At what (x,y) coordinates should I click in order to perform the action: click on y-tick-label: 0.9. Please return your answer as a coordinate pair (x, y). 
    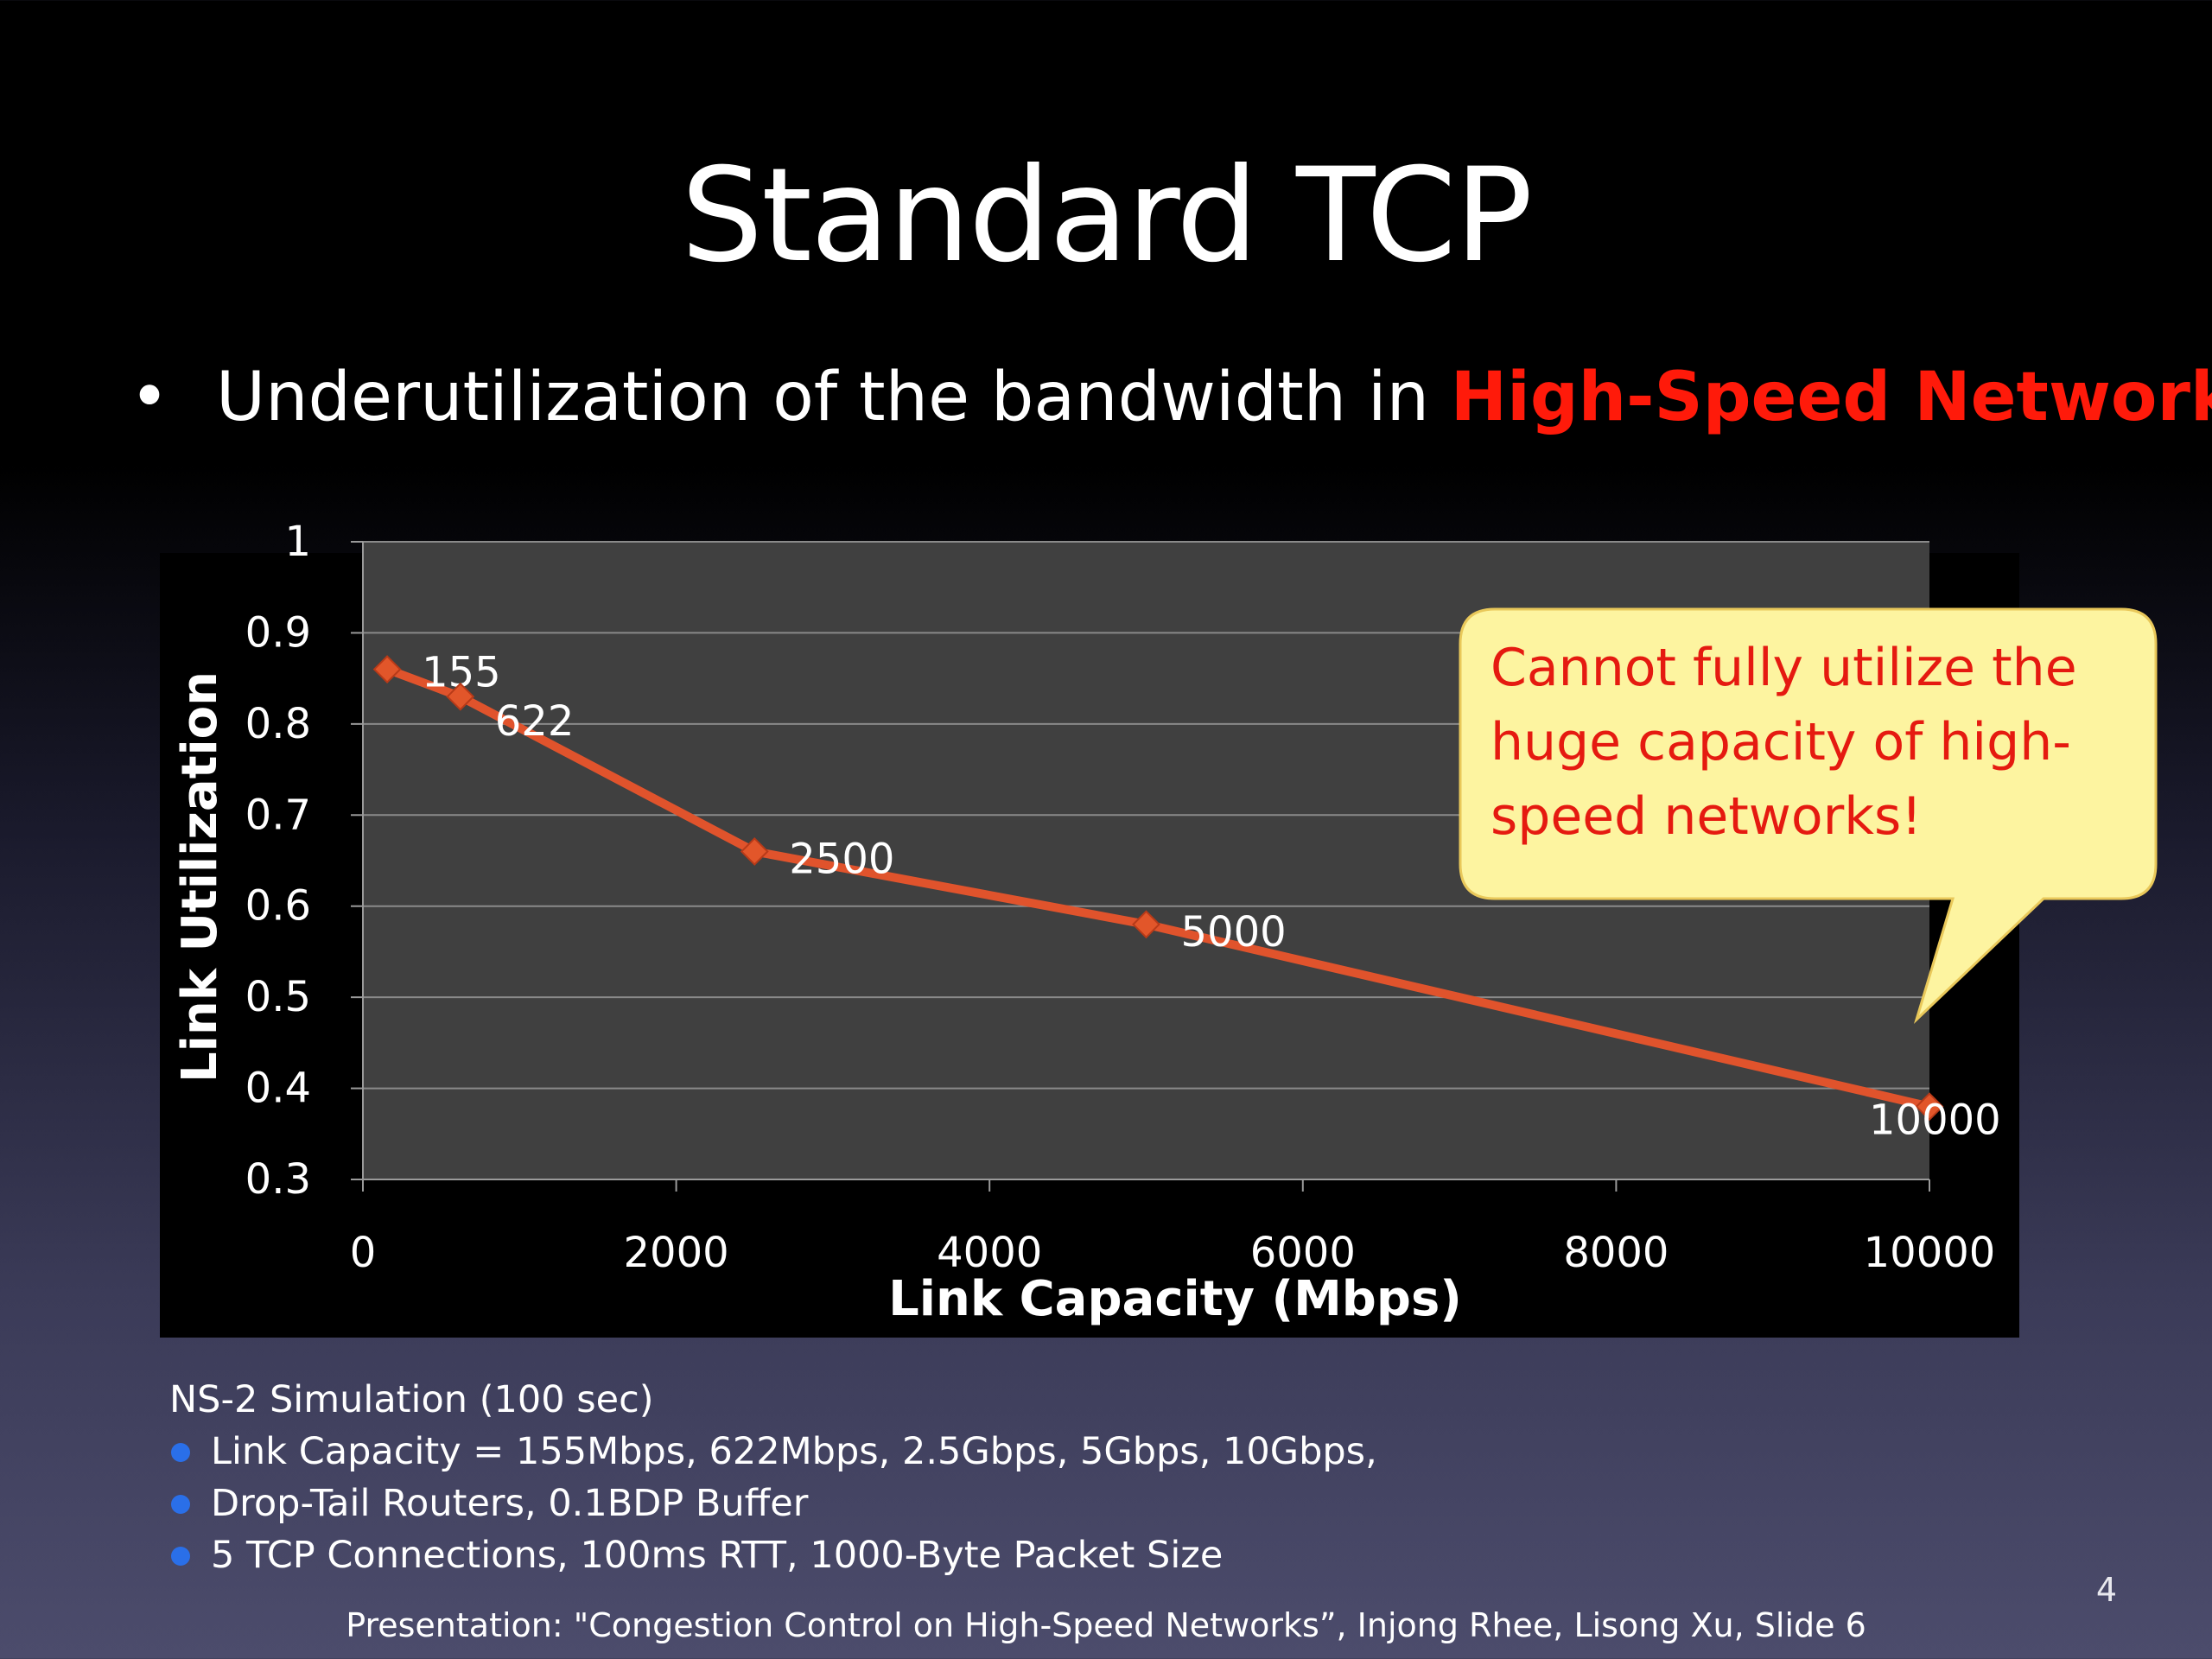
    Looking at the image, I should click on (278, 632).